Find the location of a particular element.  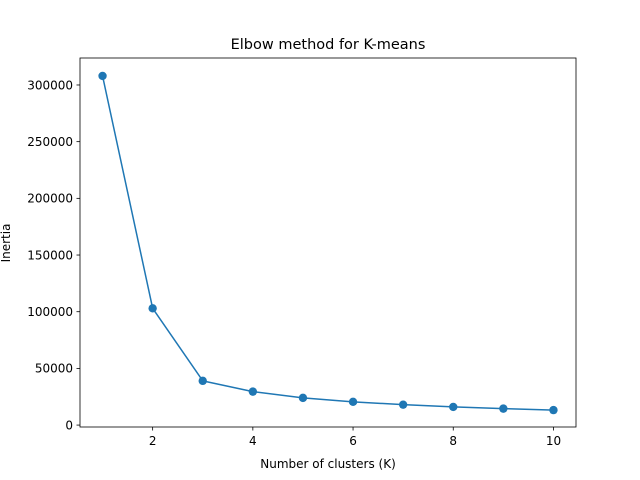

x-axis-ticks: 2 4 6 8 10 is located at coordinates (355, 437).